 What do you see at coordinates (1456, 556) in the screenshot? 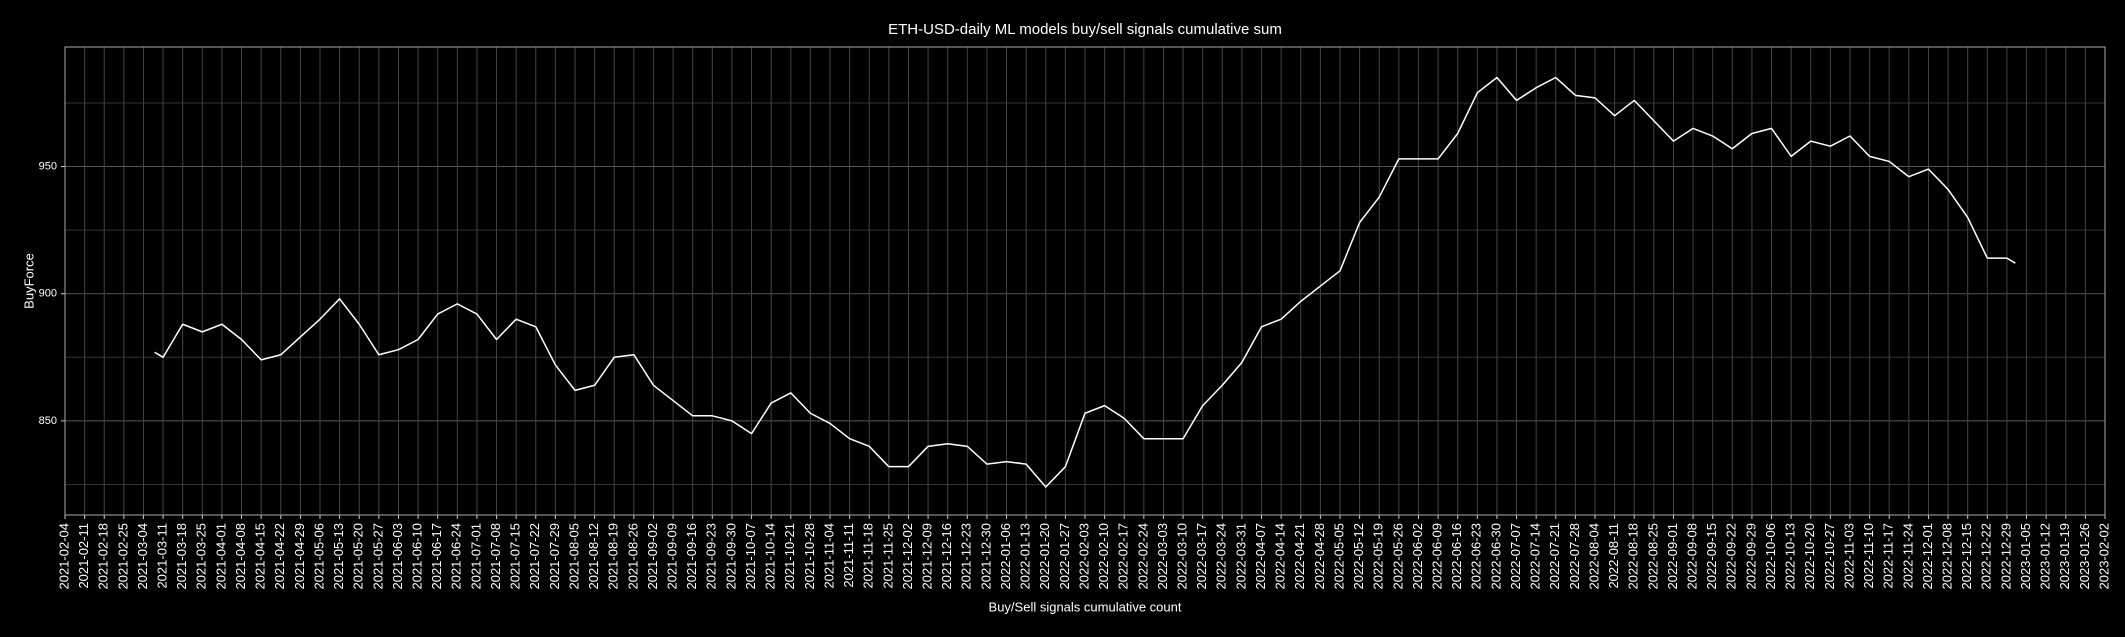
I see `x-tick-label: 2022-06-16` at bounding box center [1456, 556].